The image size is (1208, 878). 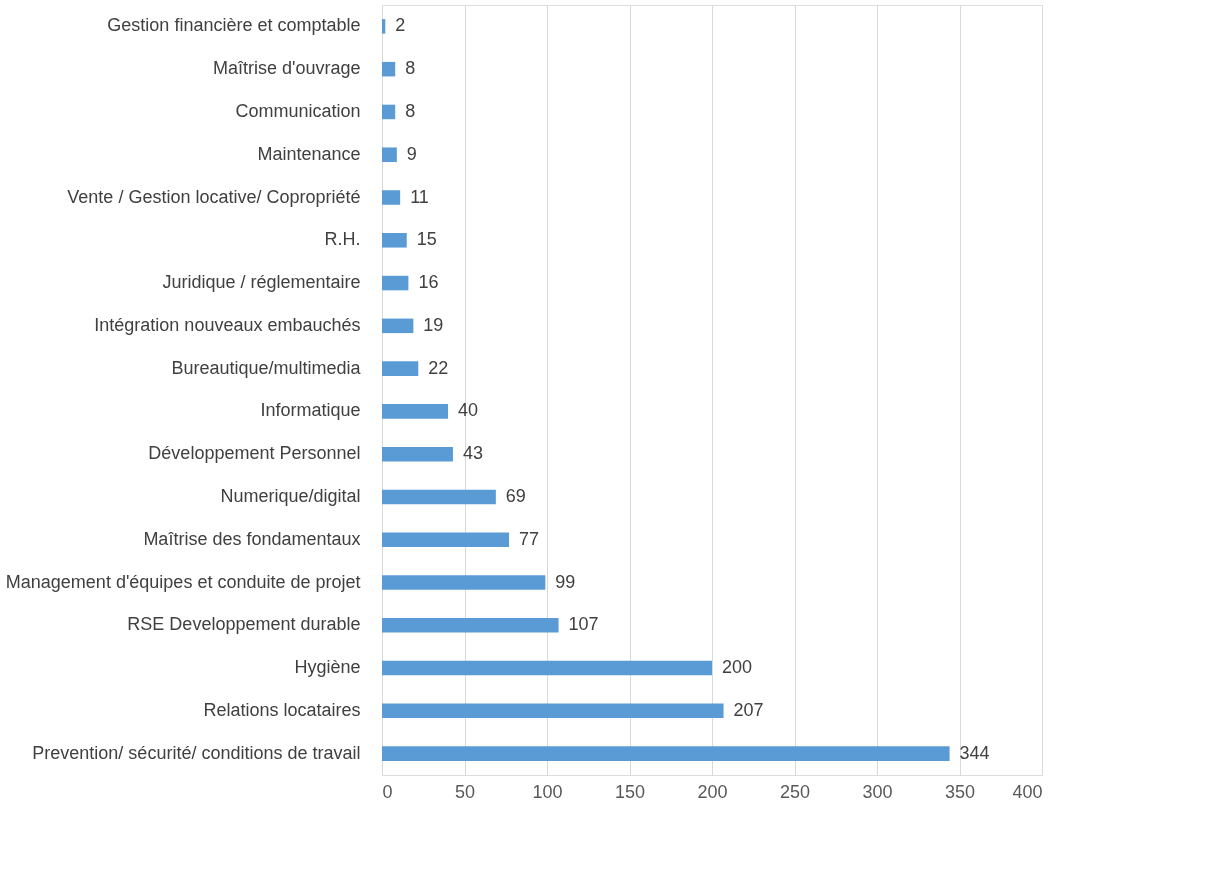 I want to click on data-label: 40, so click(x=468, y=410).